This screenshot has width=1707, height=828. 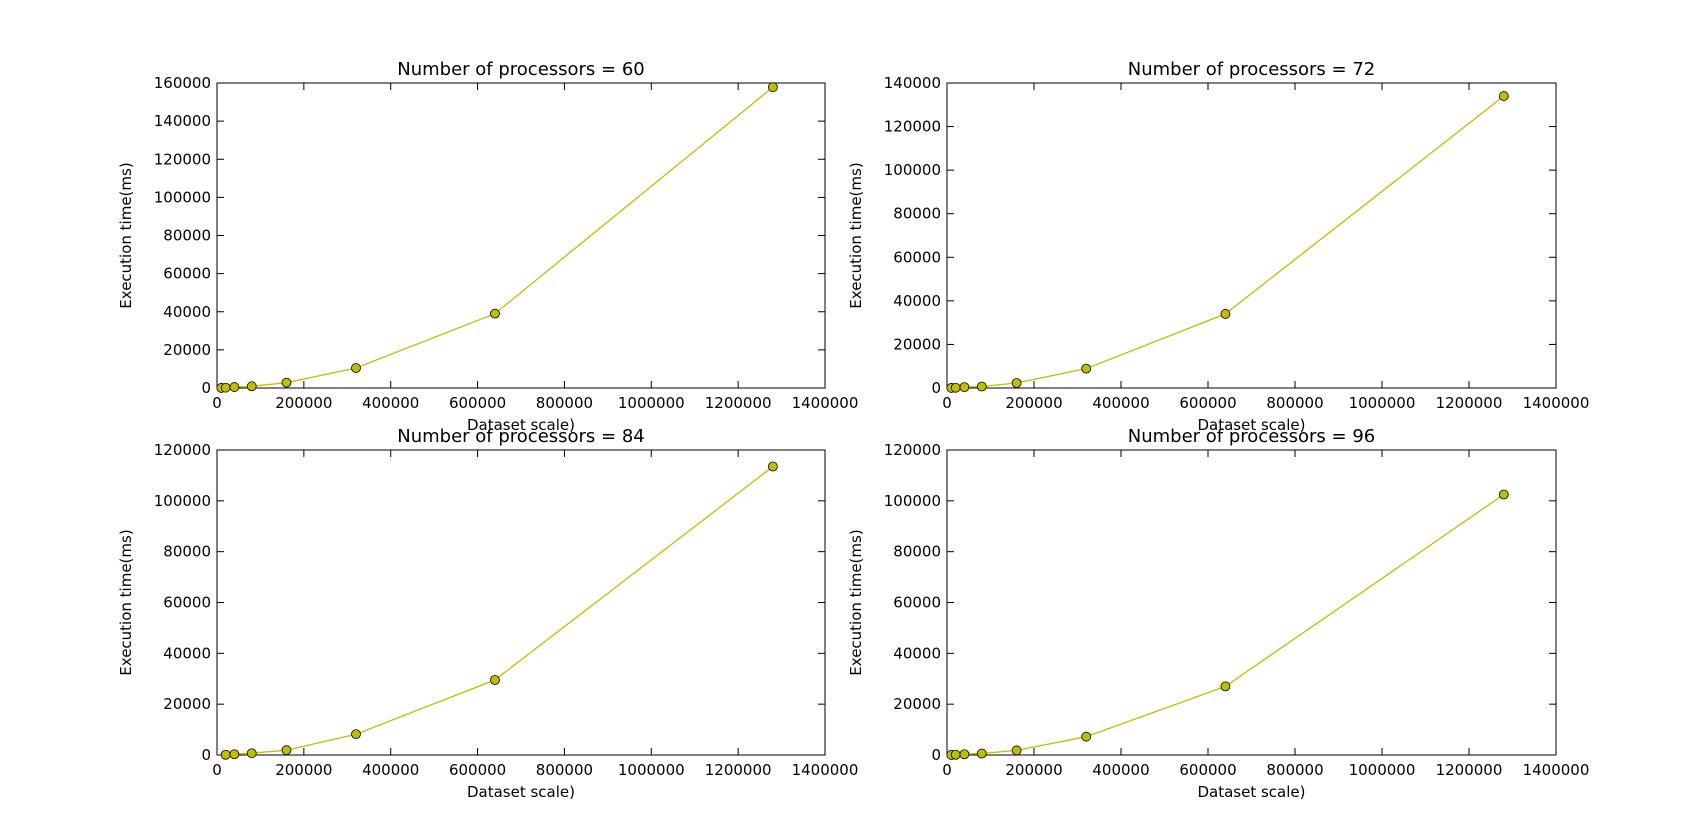 What do you see at coordinates (1252, 69) in the screenshot?
I see `chart-title: Number of processors = 72` at bounding box center [1252, 69].